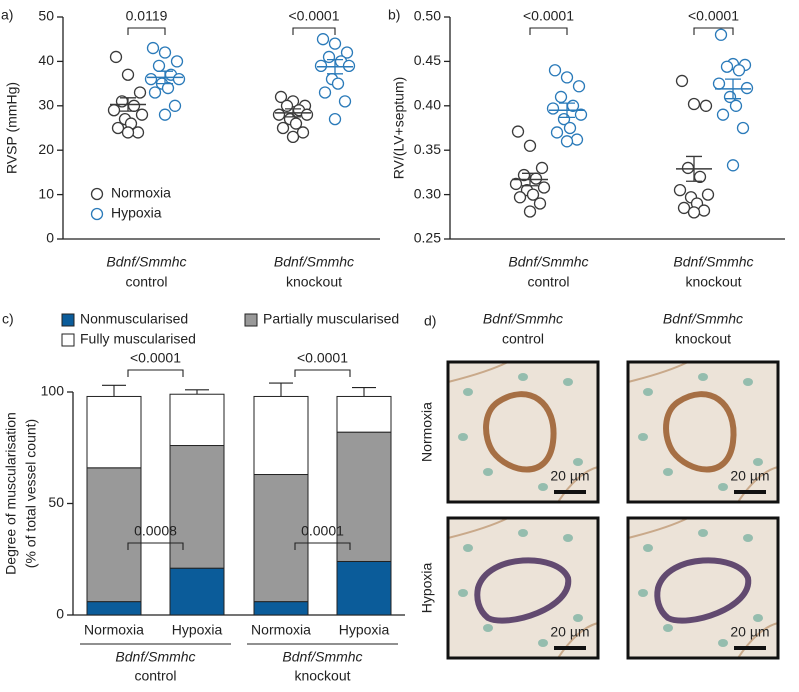  What do you see at coordinates (427, 60) in the screenshot?
I see `y-tick-label: 0.45` at bounding box center [427, 60].